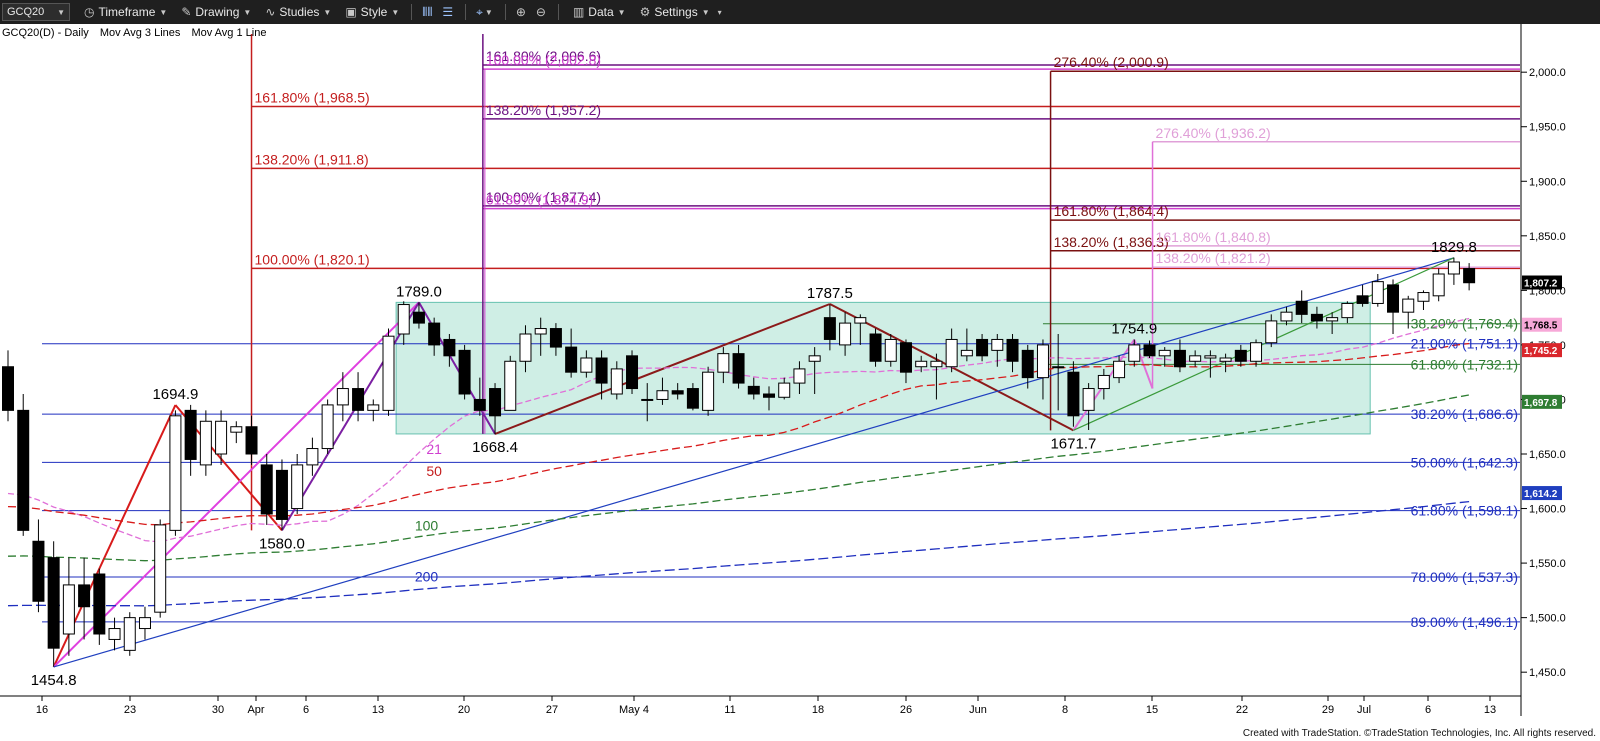  What do you see at coordinates (719, 12) in the screenshot?
I see `overflow-icon: ▾` at bounding box center [719, 12].